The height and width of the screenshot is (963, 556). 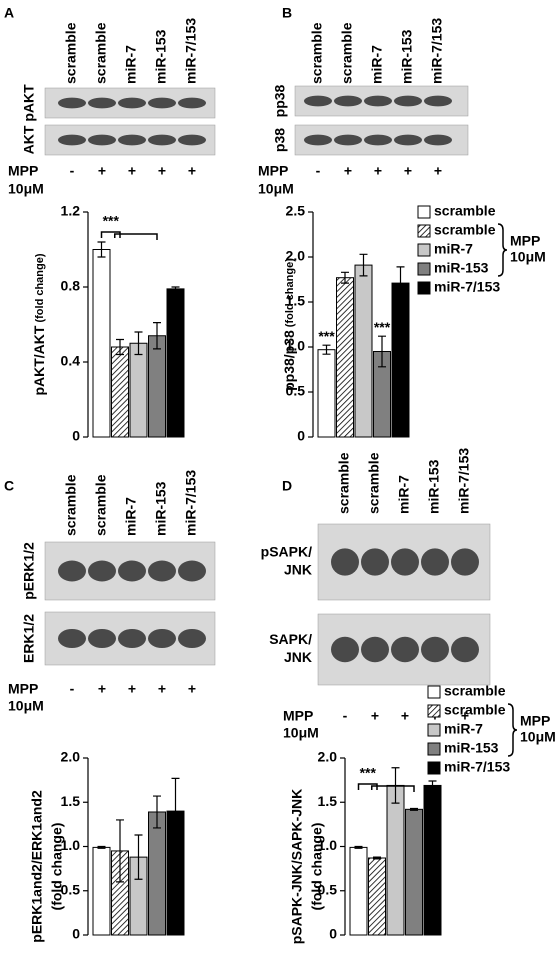 I want to click on y-axis-label-main: pp38/p38, so click(x=289, y=360).